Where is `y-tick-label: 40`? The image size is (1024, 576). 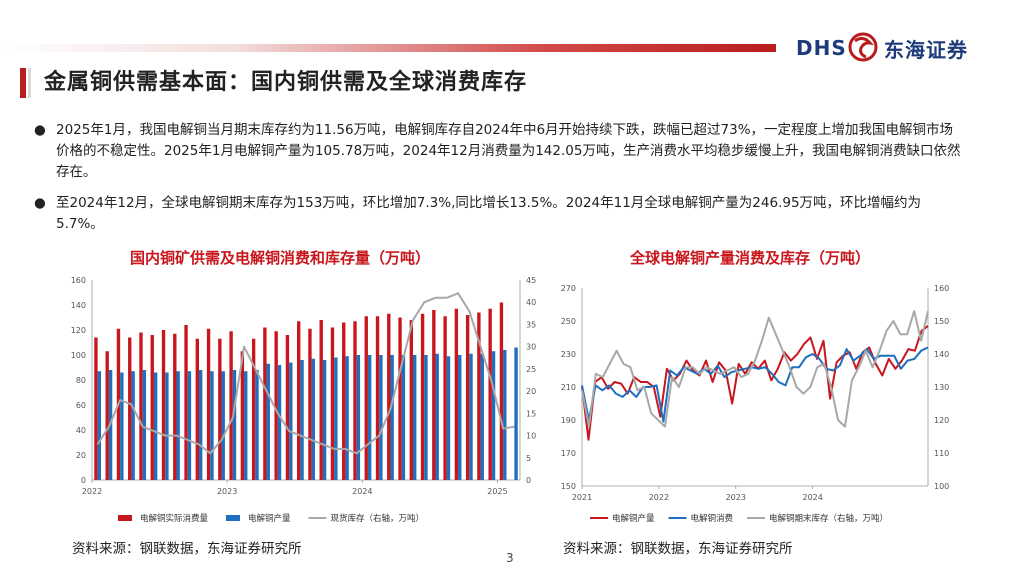 y-tick-label: 40 is located at coordinates (81, 430).